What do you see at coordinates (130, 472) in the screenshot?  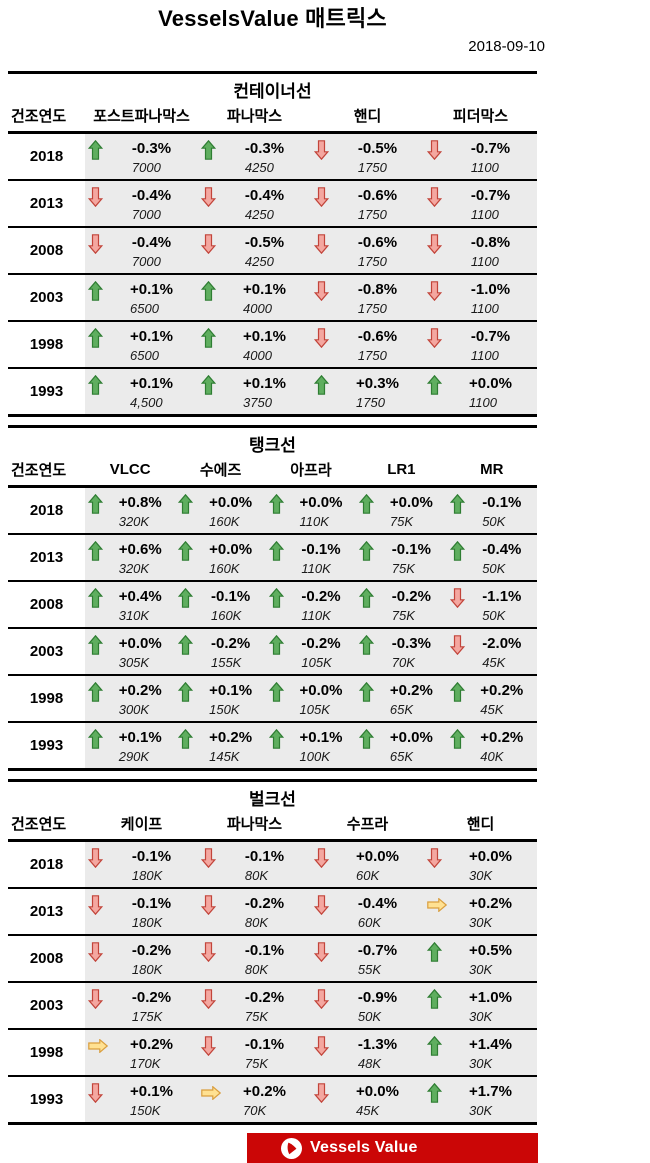 I see `ship-type-header: VLCC` at bounding box center [130, 472].